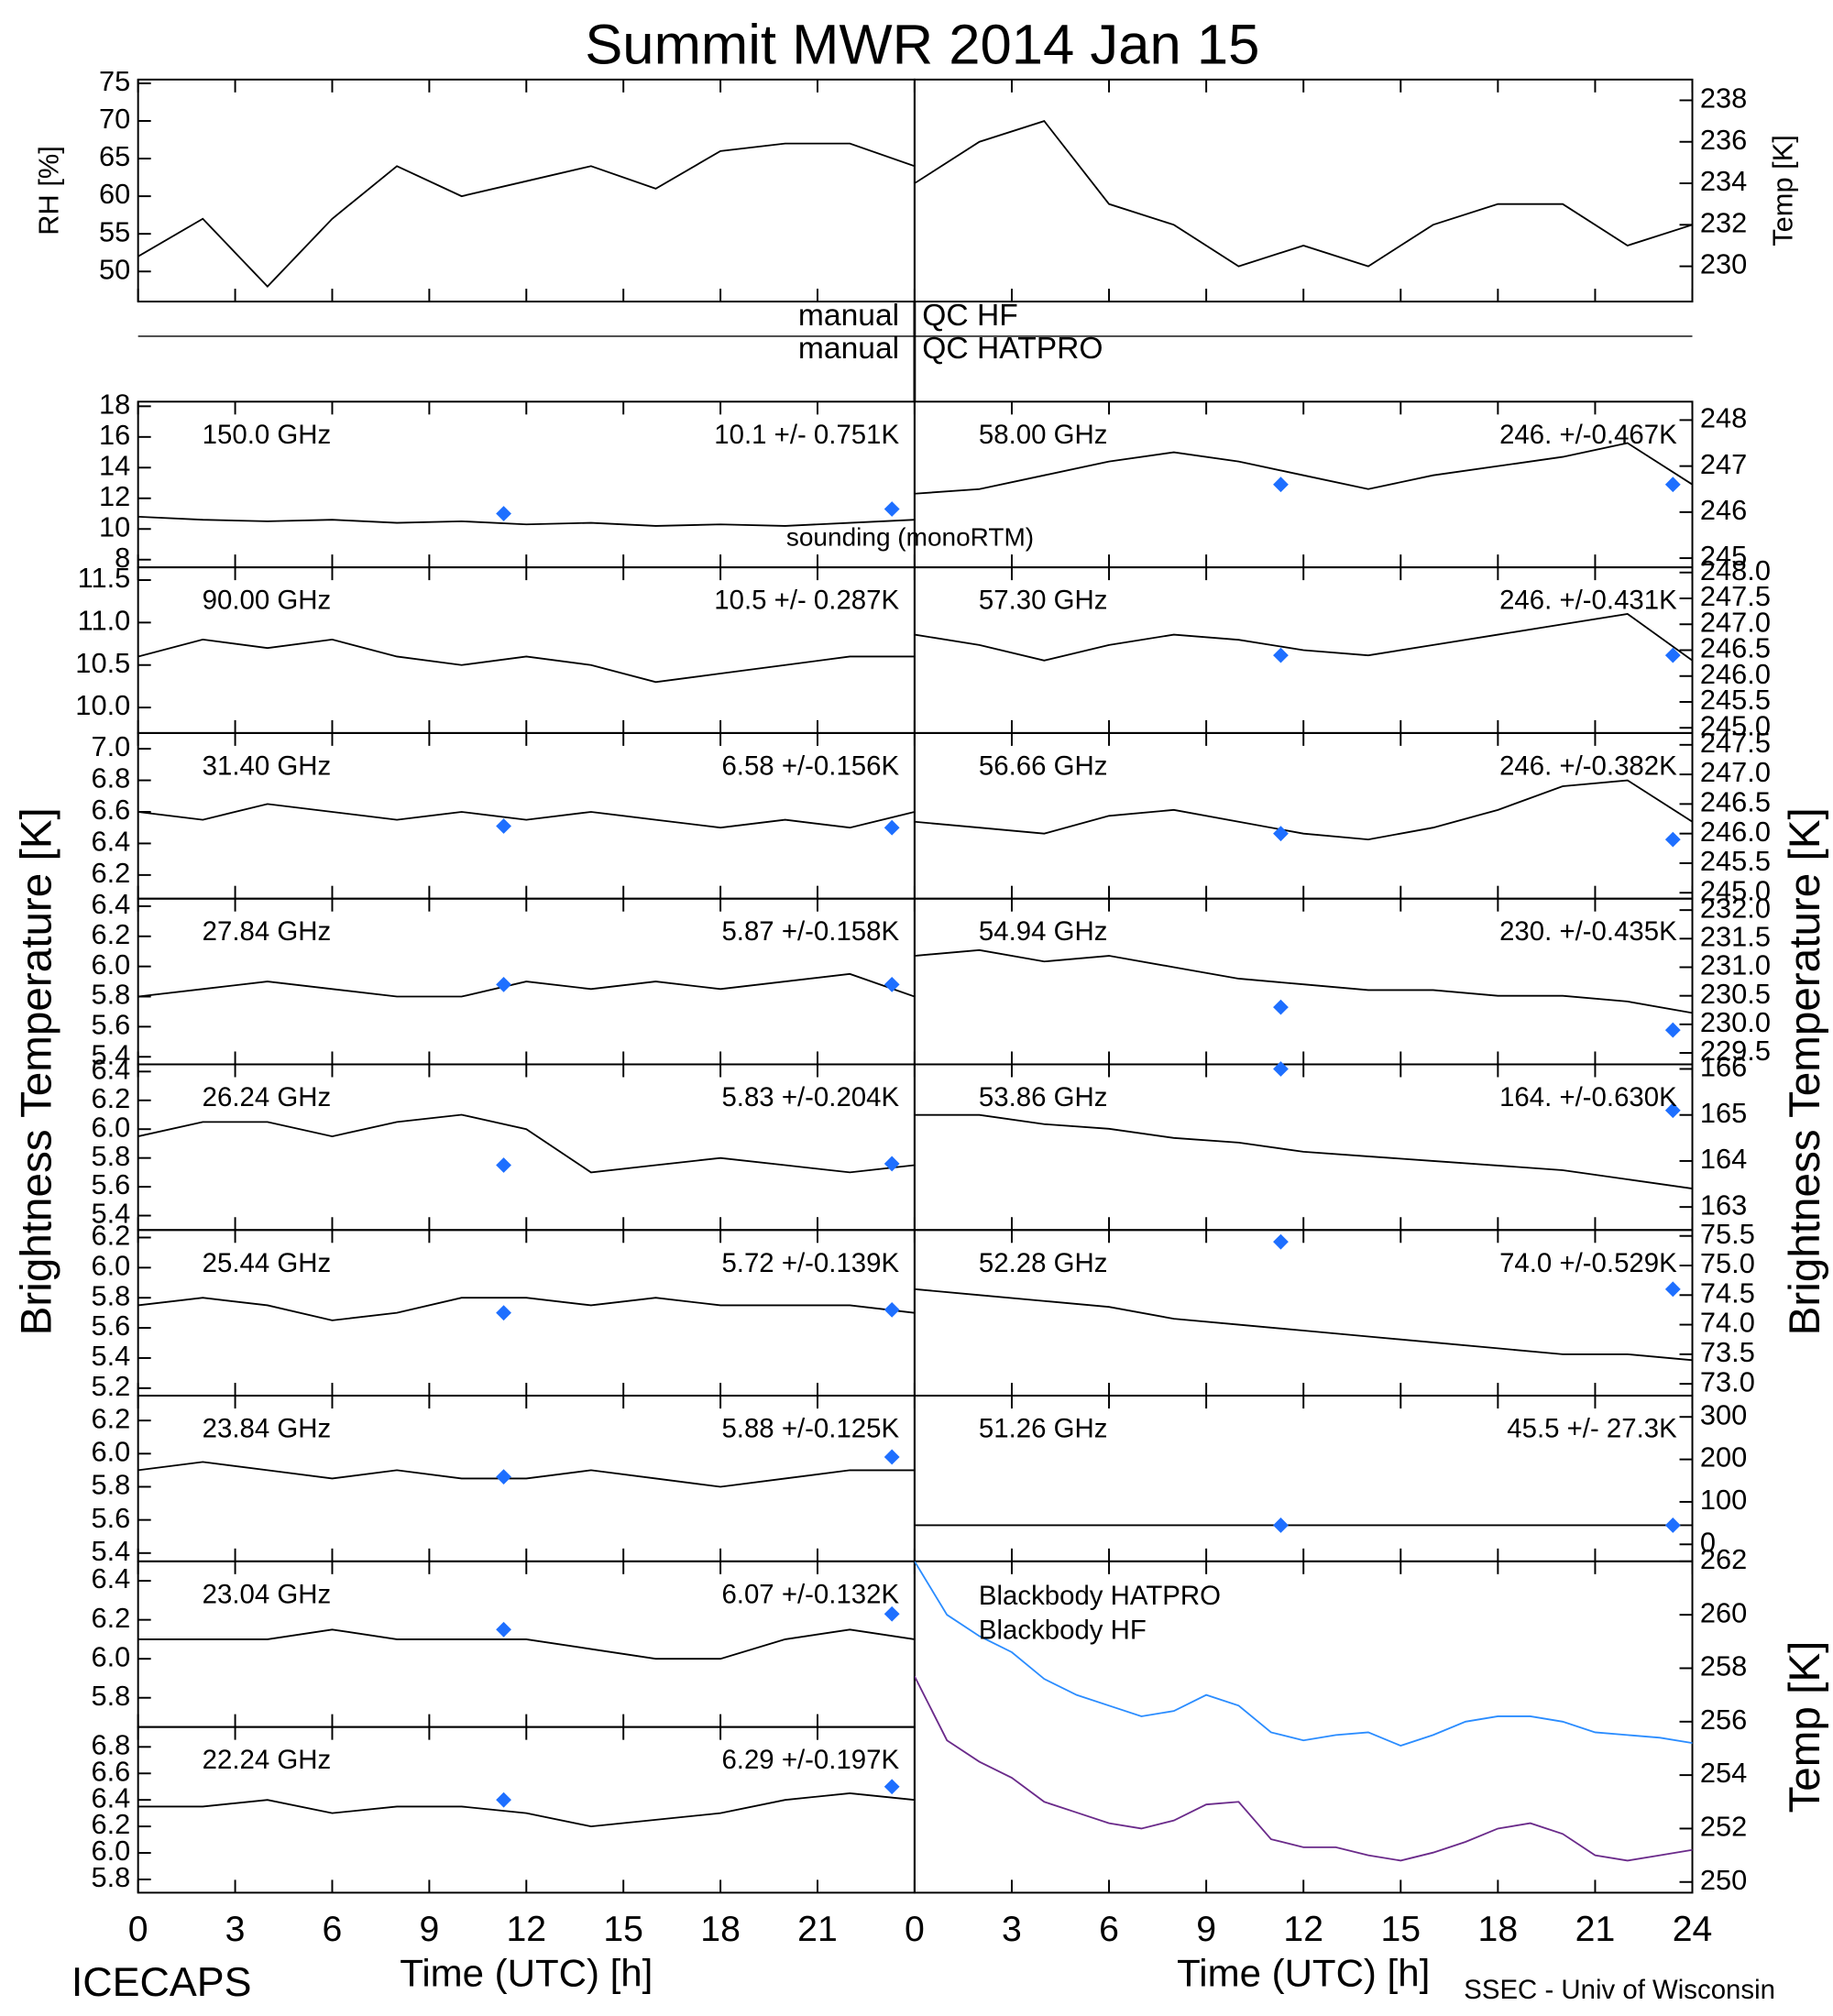 This screenshot has width=1833, height=2016. What do you see at coordinates (114, 435) in the screenshot?
I see `y-tick-label: 16` at bounding box center [114, 435].